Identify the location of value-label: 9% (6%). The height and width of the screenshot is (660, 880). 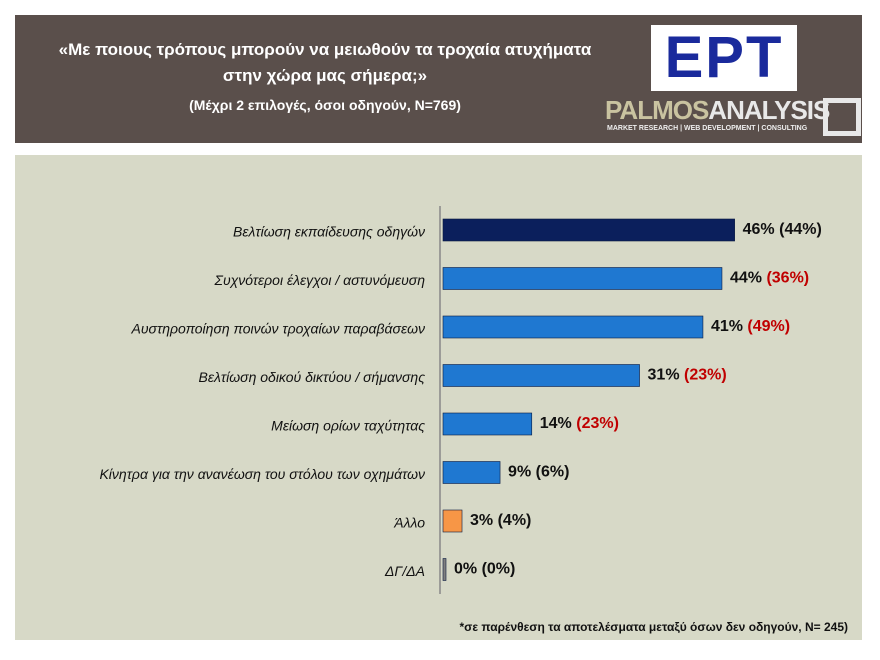
(538, 472).